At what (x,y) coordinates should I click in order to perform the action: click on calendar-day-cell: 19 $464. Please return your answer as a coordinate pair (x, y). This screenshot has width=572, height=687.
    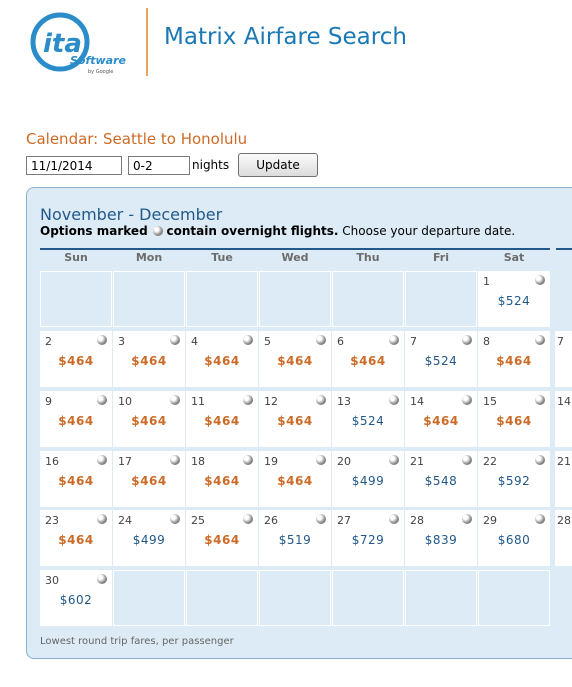
    Looking at the image, I should click on (295, 479).